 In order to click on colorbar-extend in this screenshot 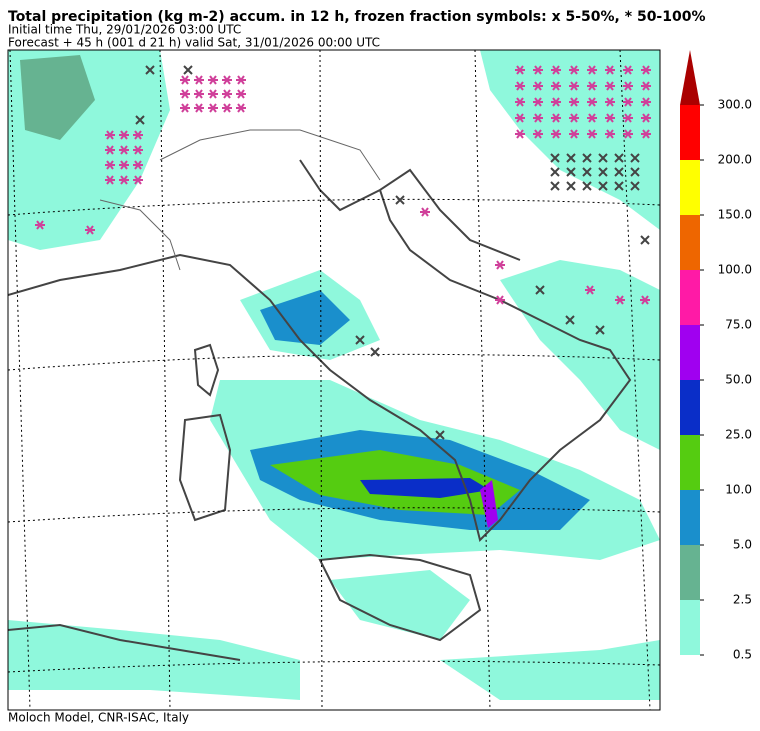, I will do `click(690, 77)`.